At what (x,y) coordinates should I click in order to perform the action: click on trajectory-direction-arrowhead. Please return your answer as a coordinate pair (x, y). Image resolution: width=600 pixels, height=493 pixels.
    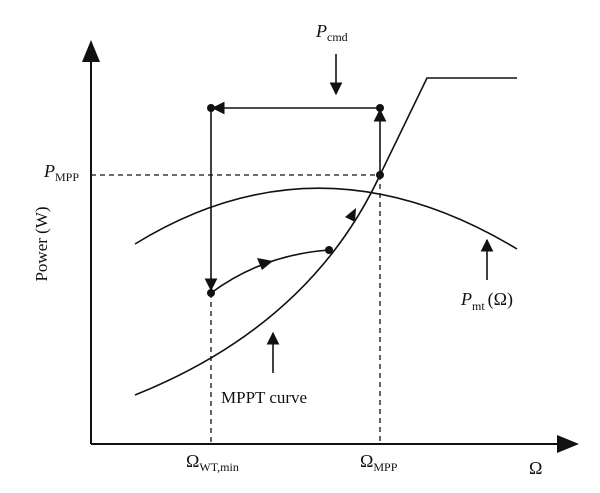
    Looking at the image, I should click on (265, 264).